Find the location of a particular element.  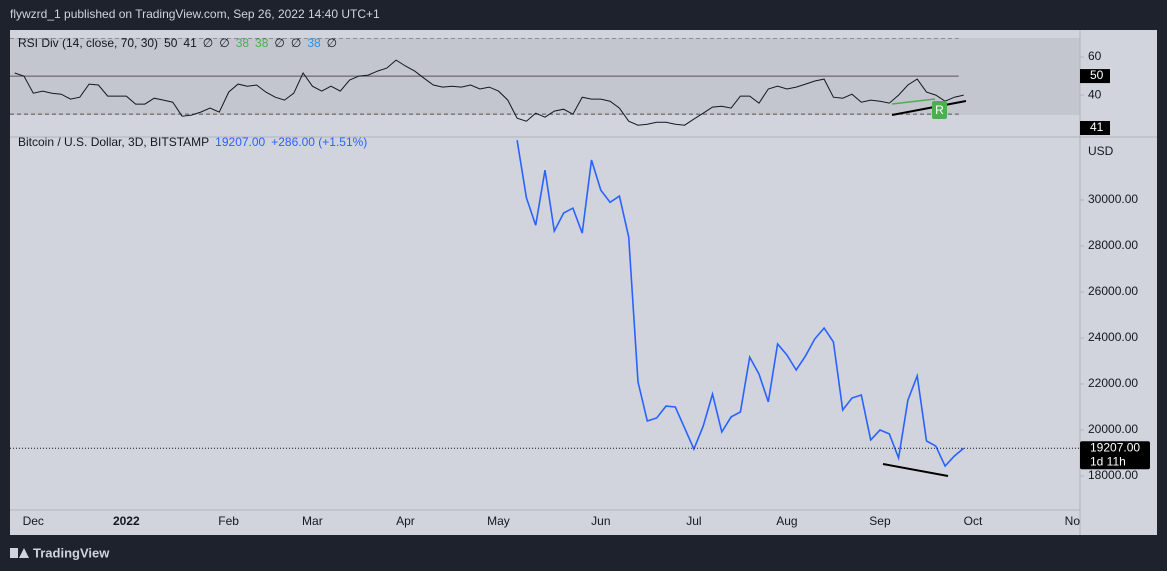

legend-item: 41 is located at coordinates (190, 43).